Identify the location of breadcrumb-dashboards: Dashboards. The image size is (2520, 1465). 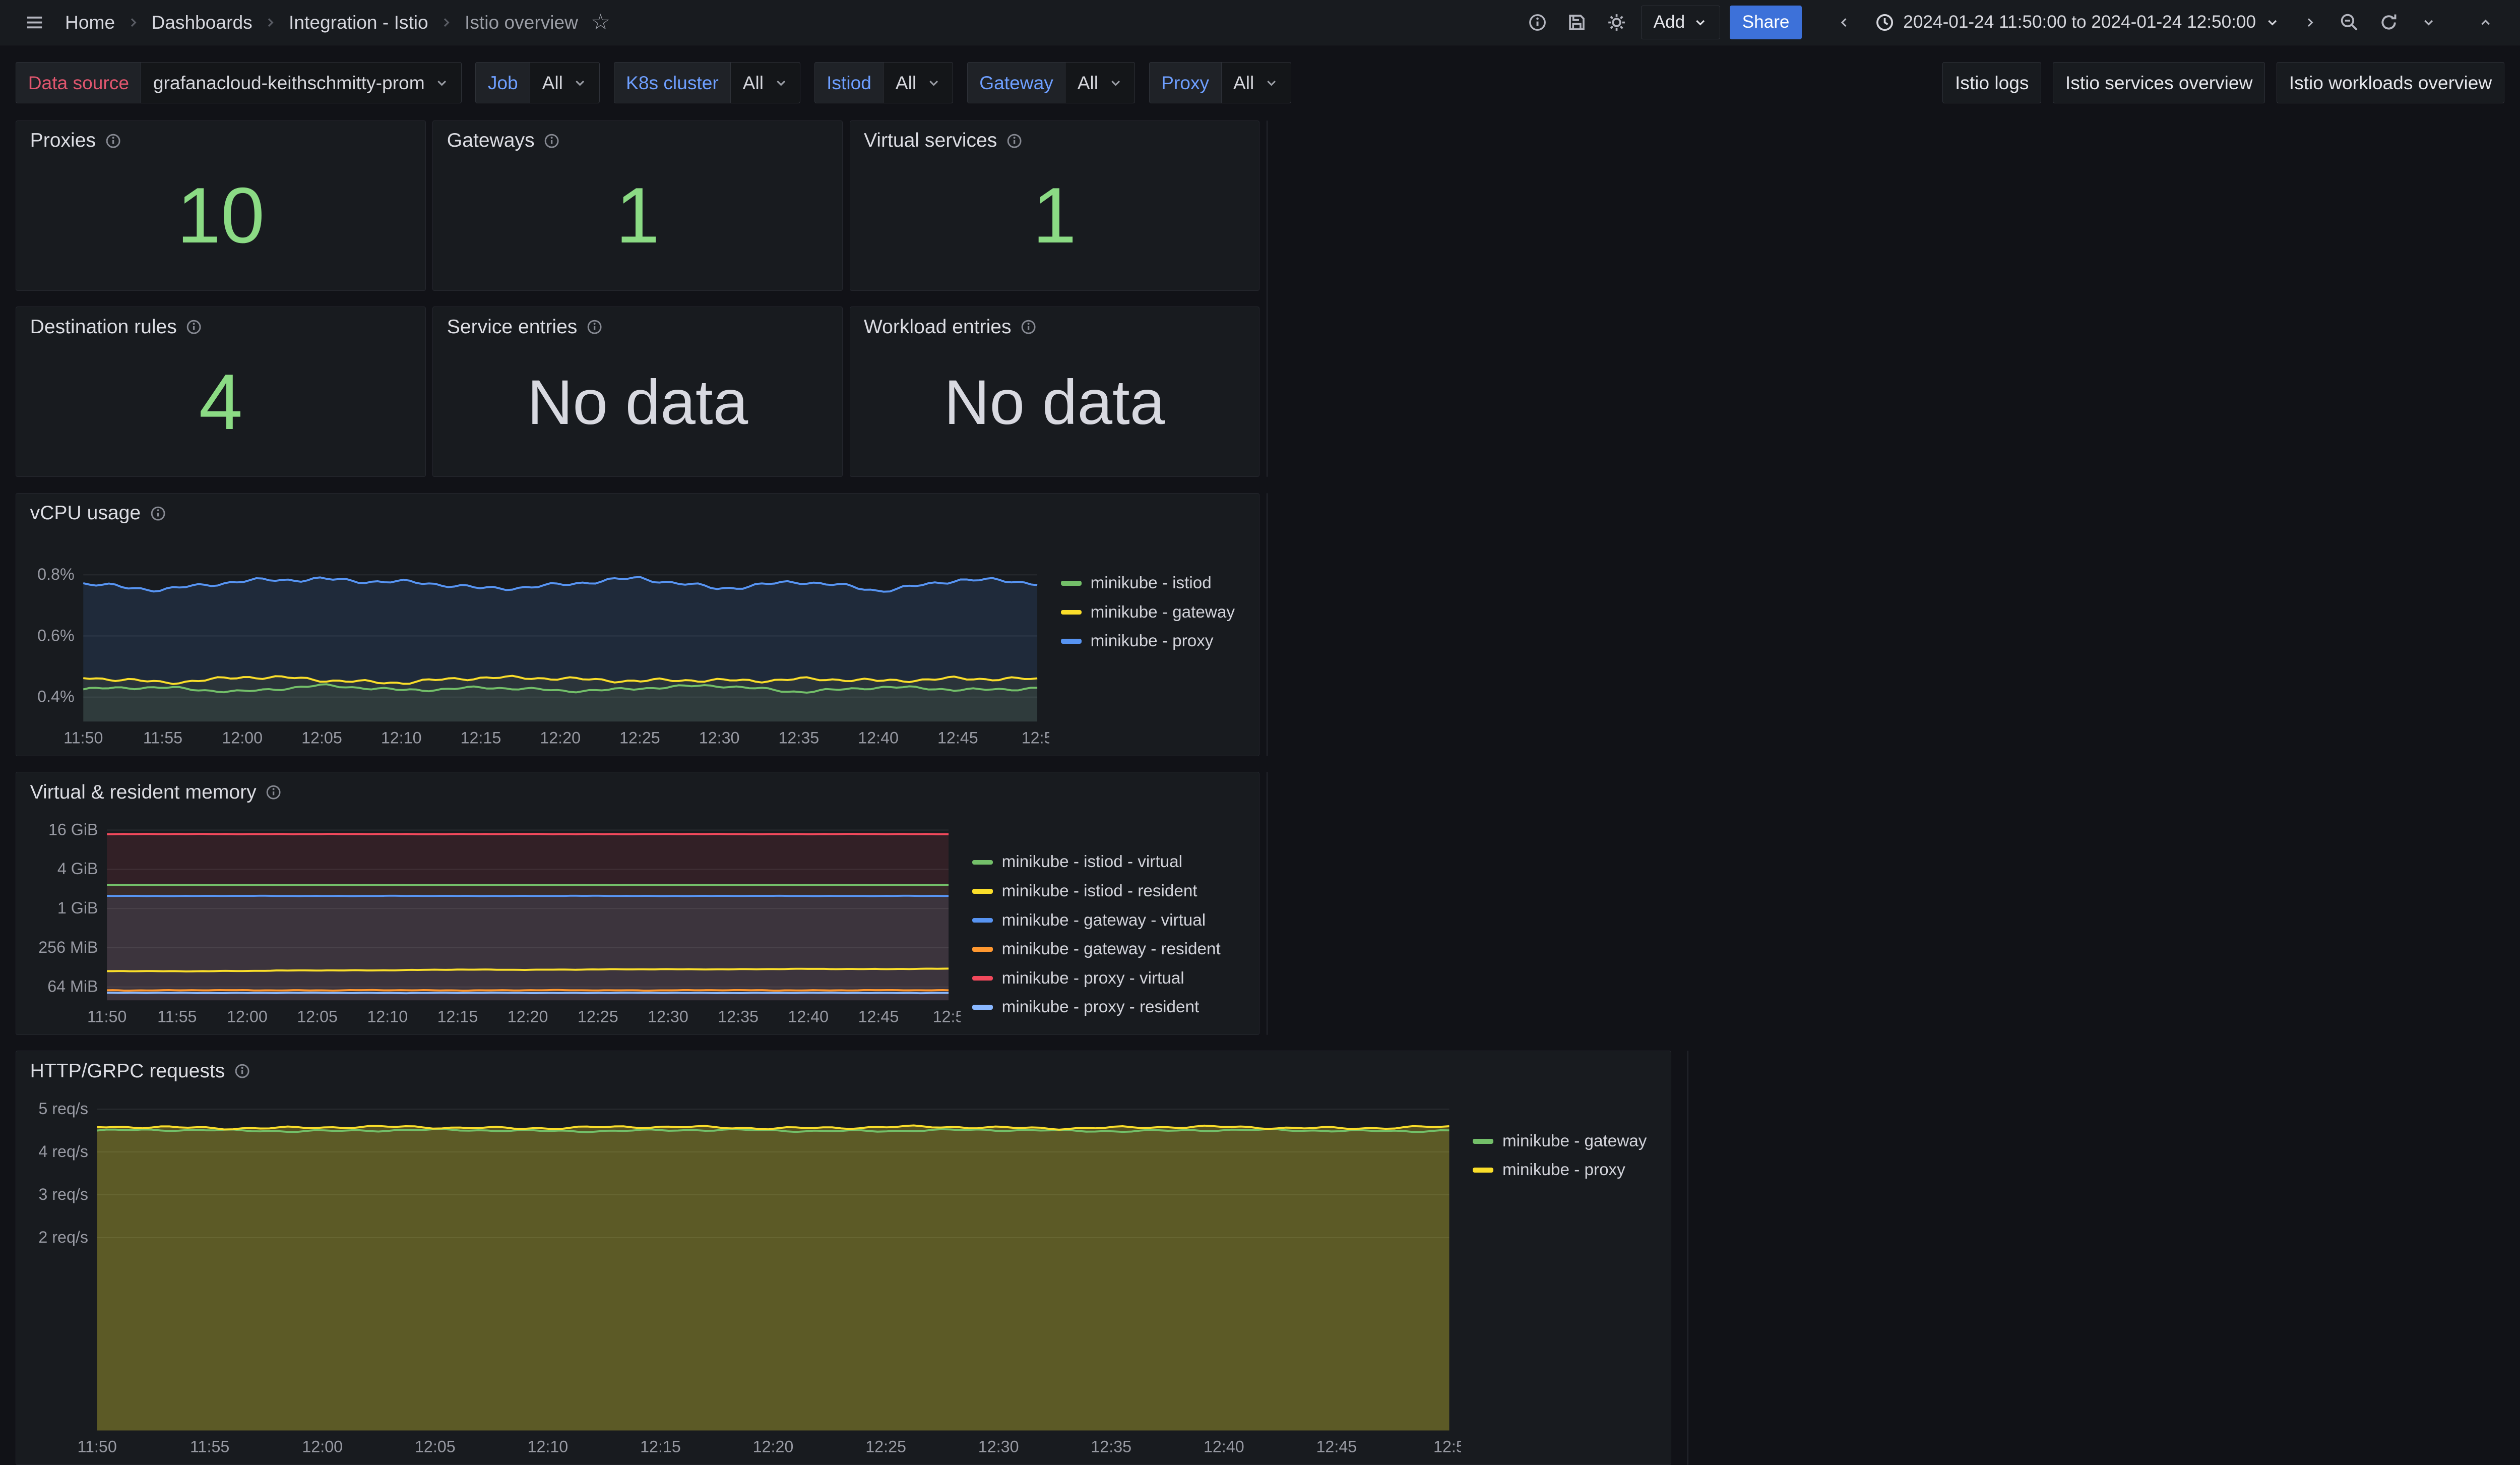
(202, 22).